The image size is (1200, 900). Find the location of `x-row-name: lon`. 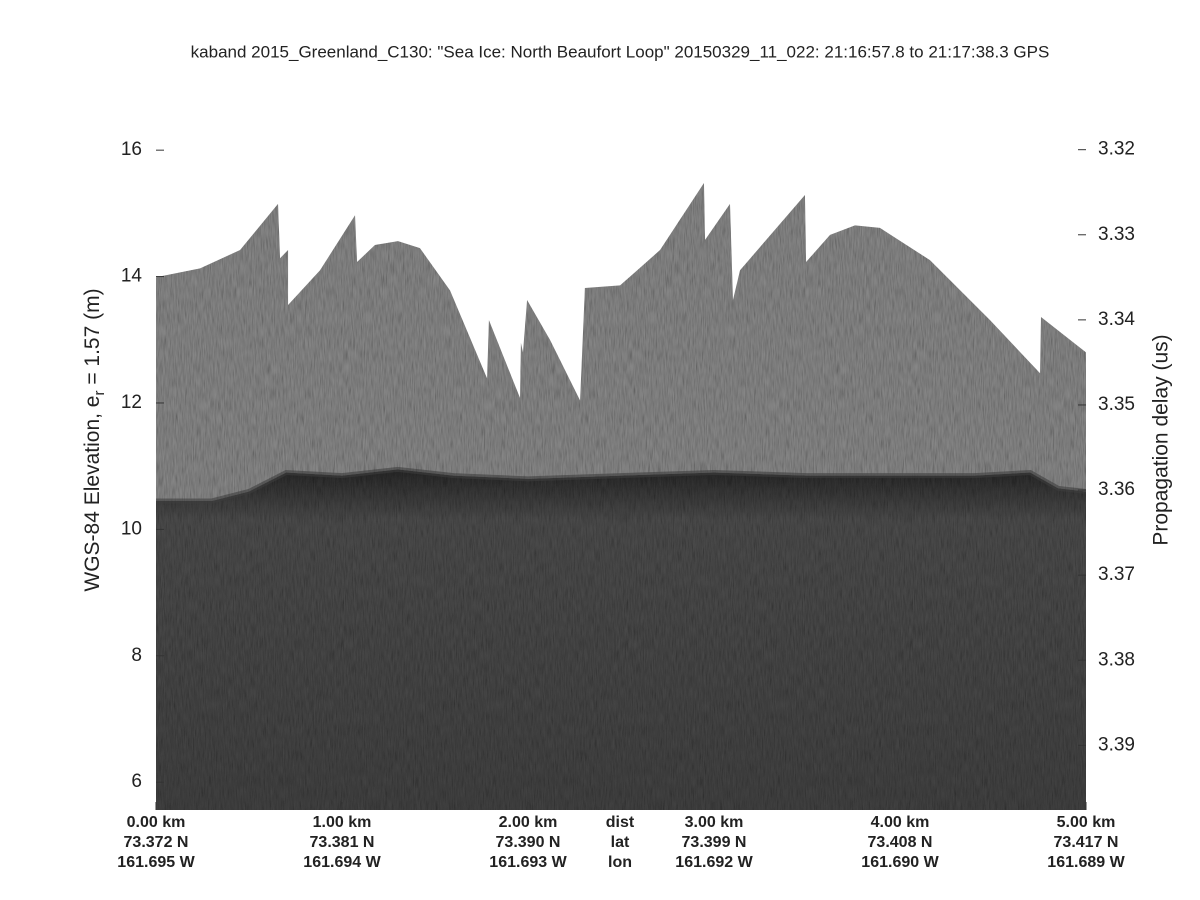

x-row-name: lon is located at coordinates (620, 862).